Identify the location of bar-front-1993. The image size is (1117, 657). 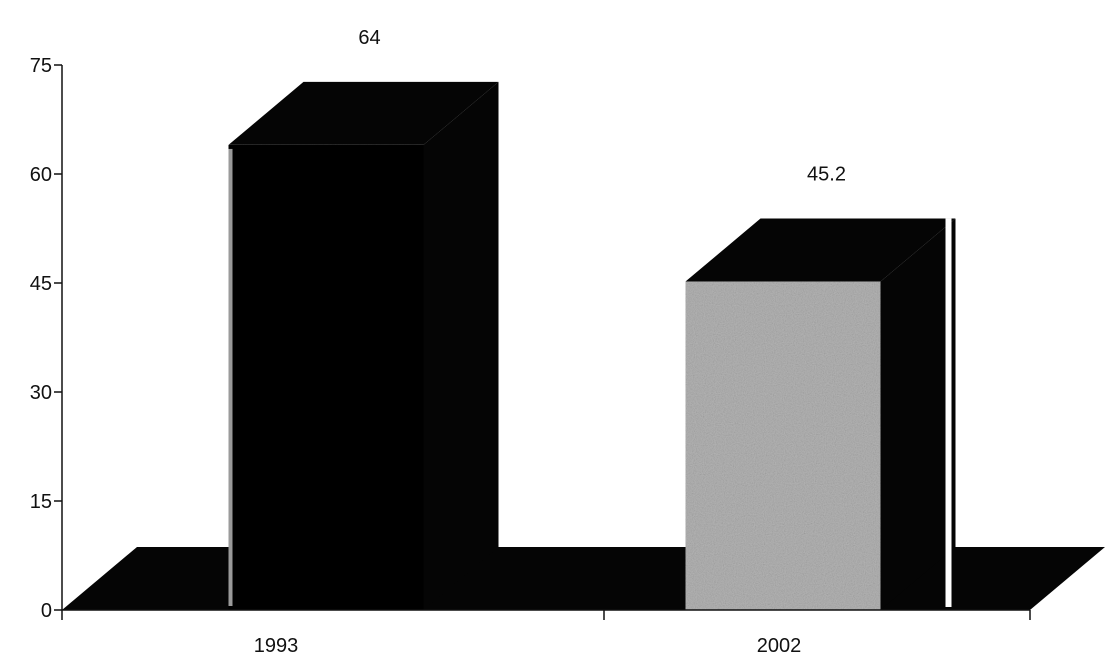
(326, 377).